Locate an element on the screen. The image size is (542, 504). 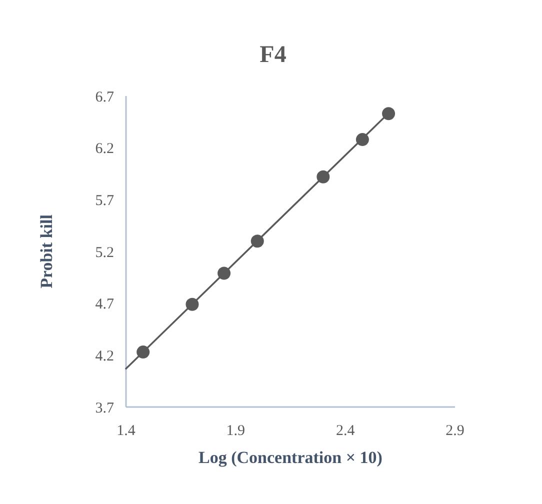
y-tick-label: 5.2 is located at coordinates (104, 252).